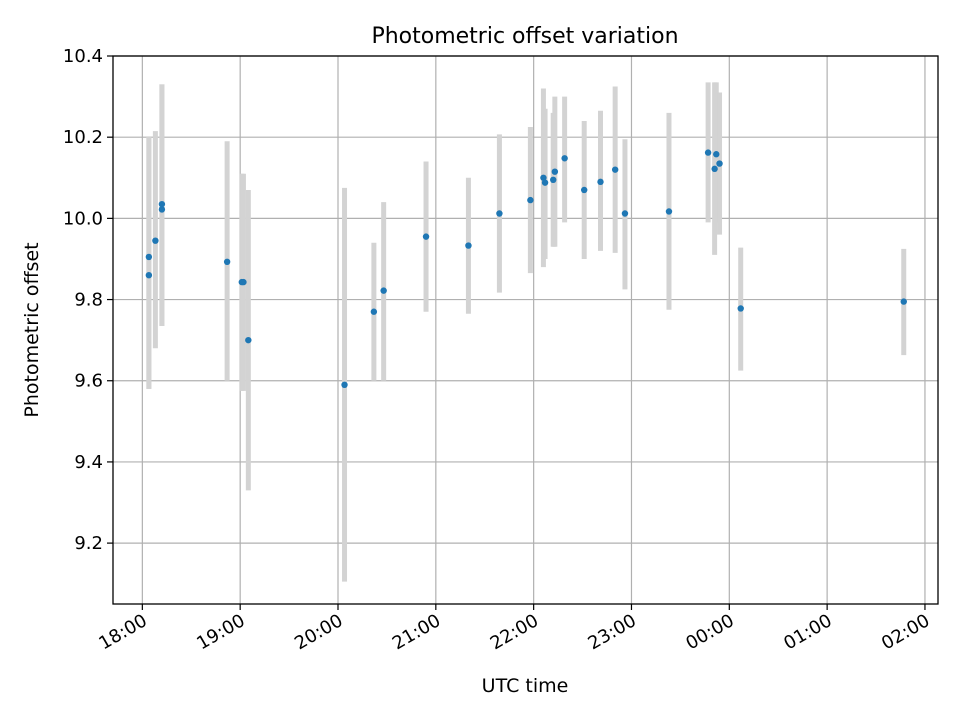  I want to click on y-tick-label: 10.2, so click(83, 137).